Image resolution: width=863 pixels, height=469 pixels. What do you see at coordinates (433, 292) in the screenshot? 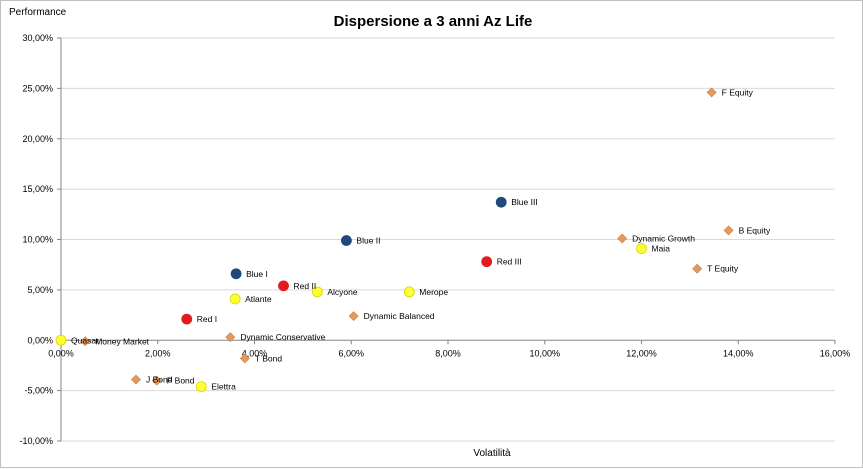
I see `point-label: Merope` at bounding box center [433, 292].